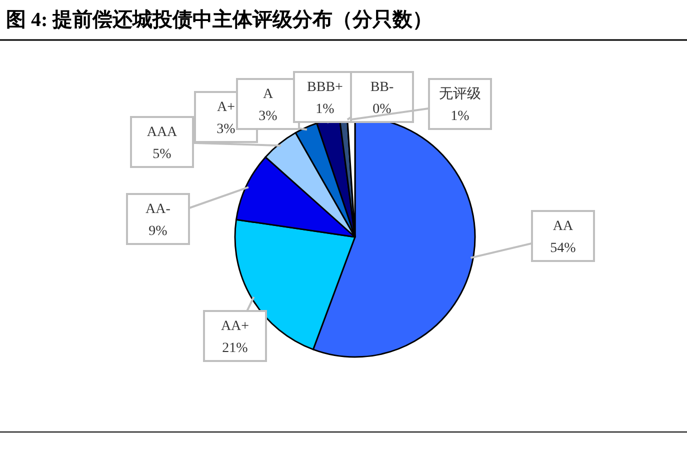 The image size is (687, 469). Describe the element at coordinates (382, 109) in the screenshot. I see `text: 0%` at that location.